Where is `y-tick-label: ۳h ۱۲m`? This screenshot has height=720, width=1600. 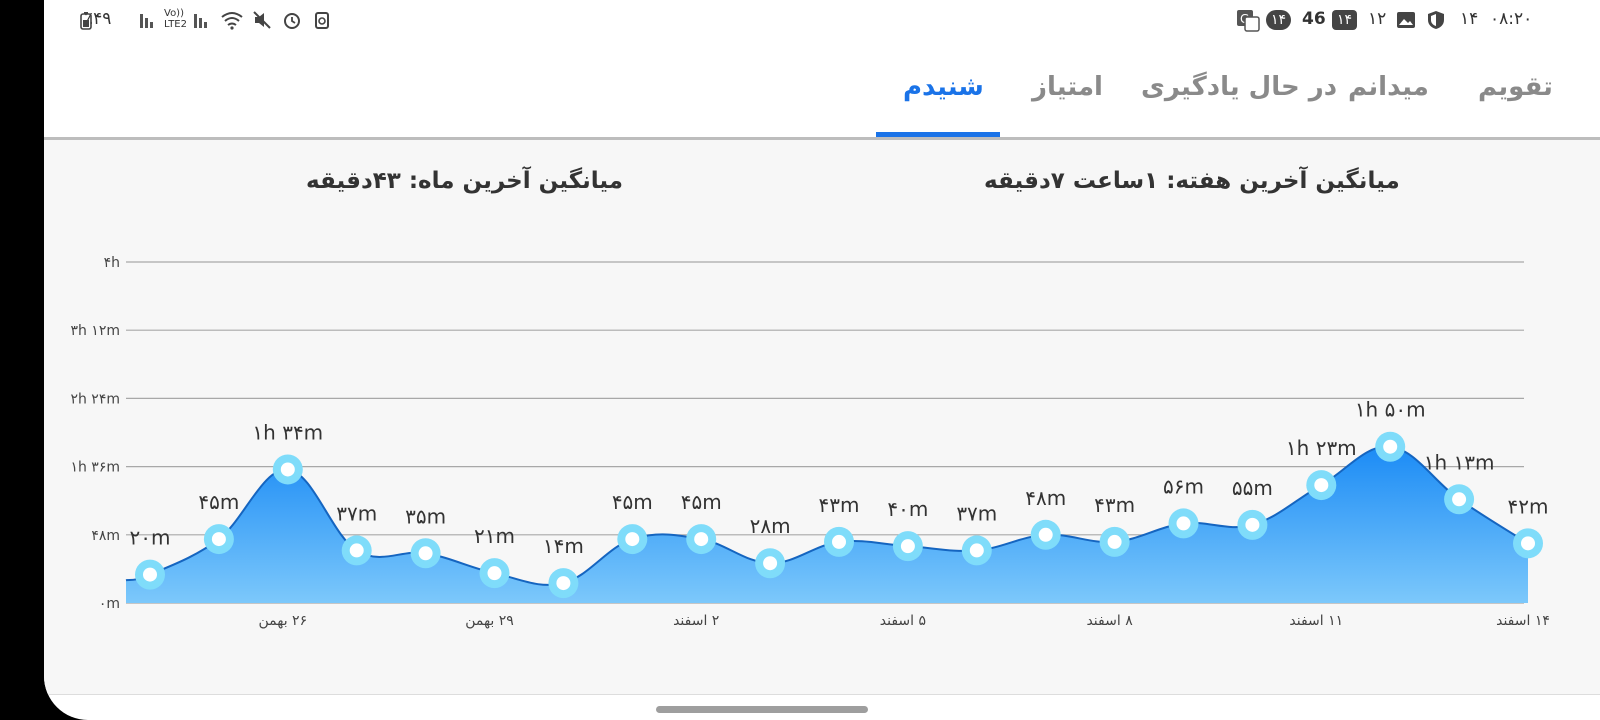 y-tick-label: ۳h ۱۲m is located at coordinates (95, 331).